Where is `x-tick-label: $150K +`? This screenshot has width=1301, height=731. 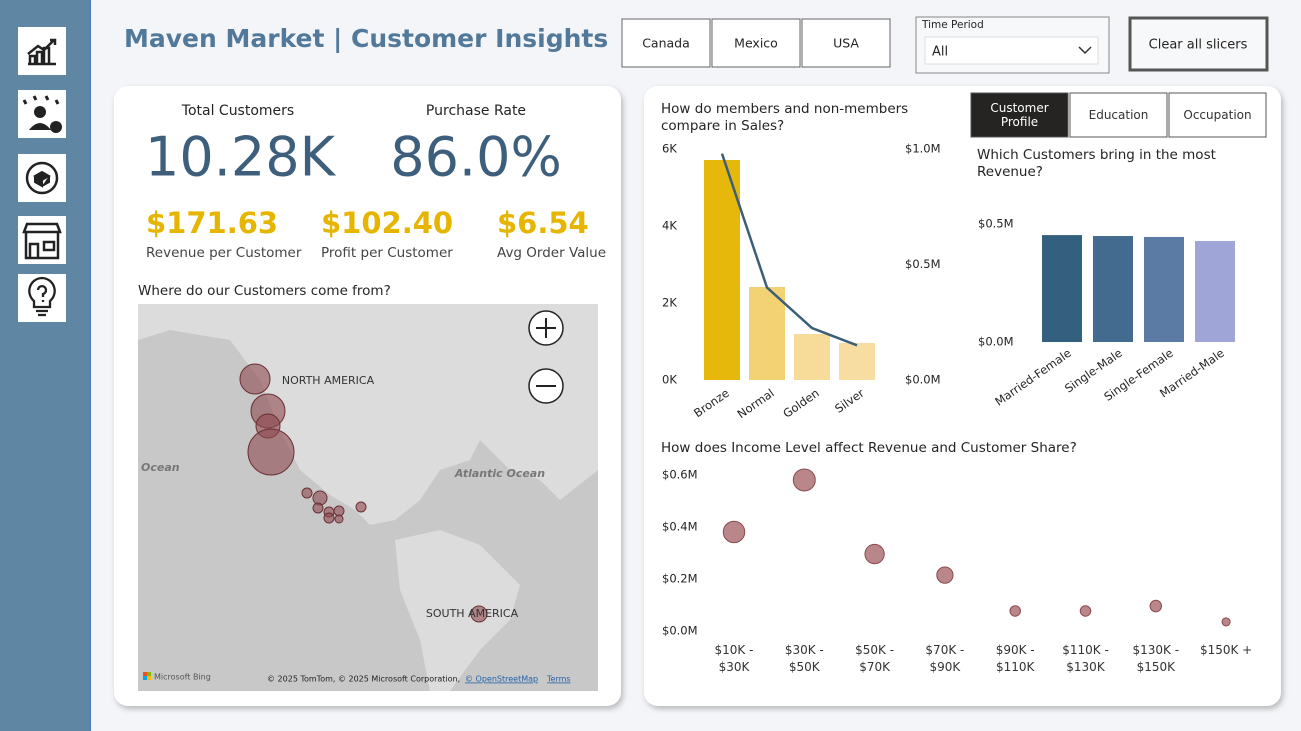 x-tick-label: $150K + is located at coordinates (1226, 650).